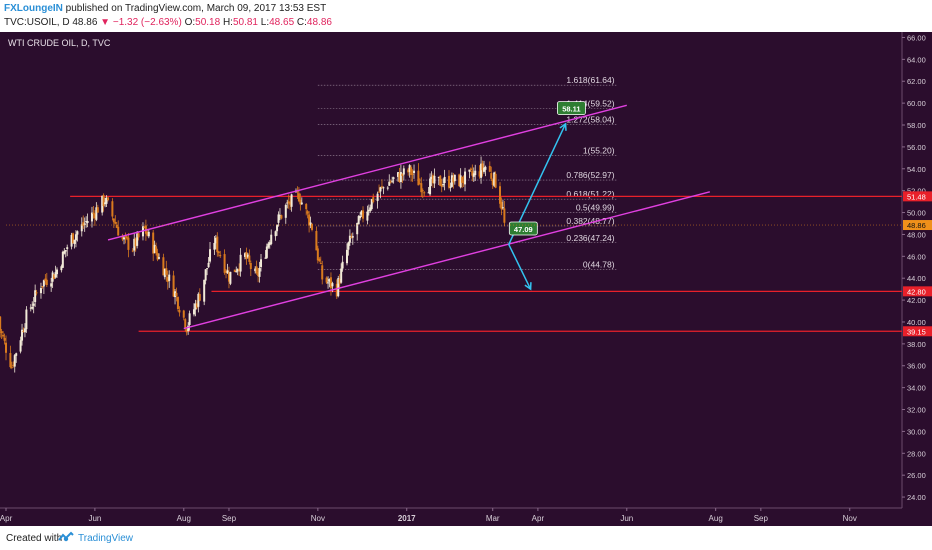  I want to click on tradingview-logo-icon, so click(66, 536).